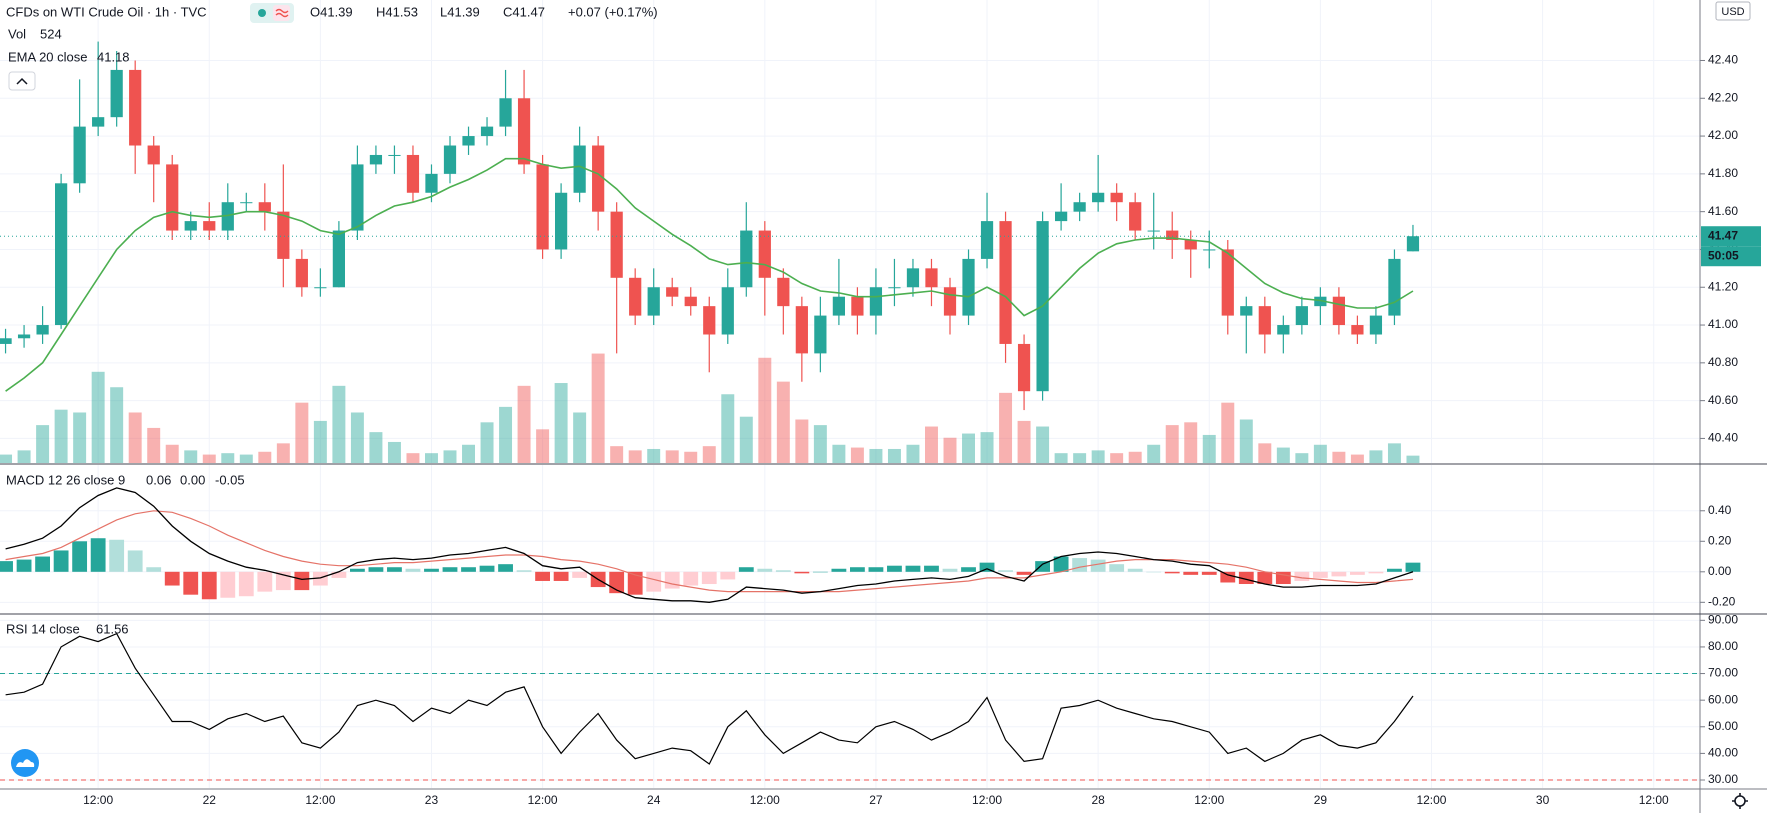  Describe the element at coordinates (709, 698) in the screenshot. I see `rsi-line` at that location.